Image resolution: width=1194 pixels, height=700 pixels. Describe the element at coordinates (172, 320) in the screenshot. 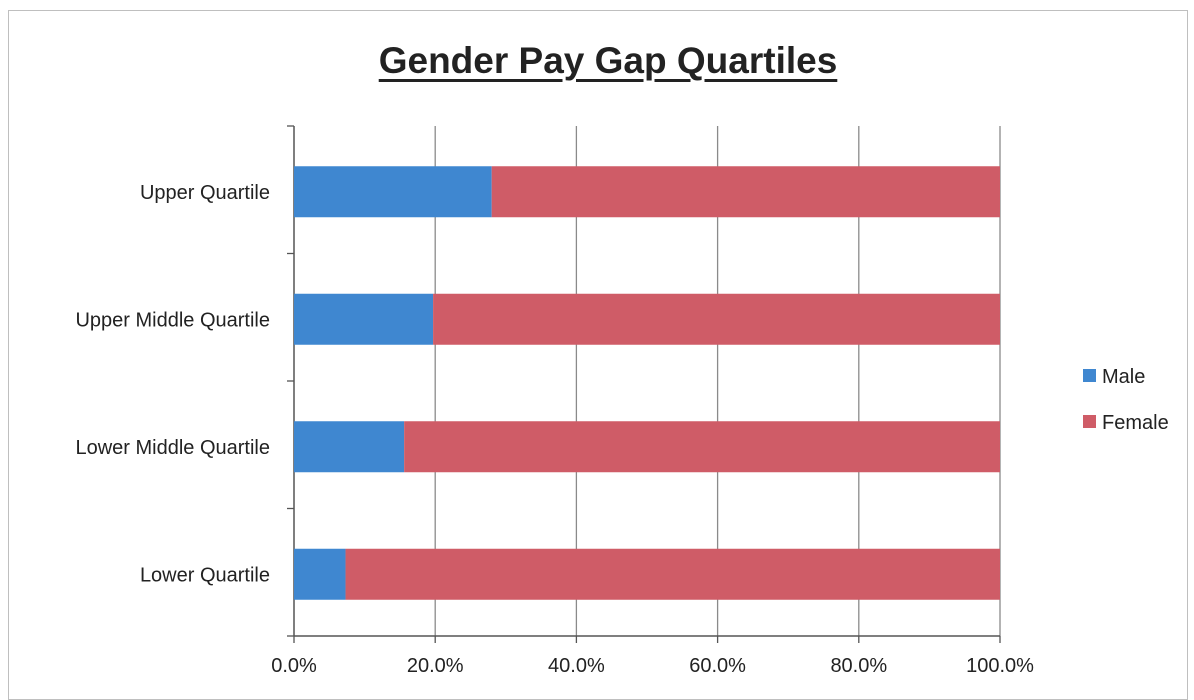

I see `category-label: Upper Middle Quartile` at that location.